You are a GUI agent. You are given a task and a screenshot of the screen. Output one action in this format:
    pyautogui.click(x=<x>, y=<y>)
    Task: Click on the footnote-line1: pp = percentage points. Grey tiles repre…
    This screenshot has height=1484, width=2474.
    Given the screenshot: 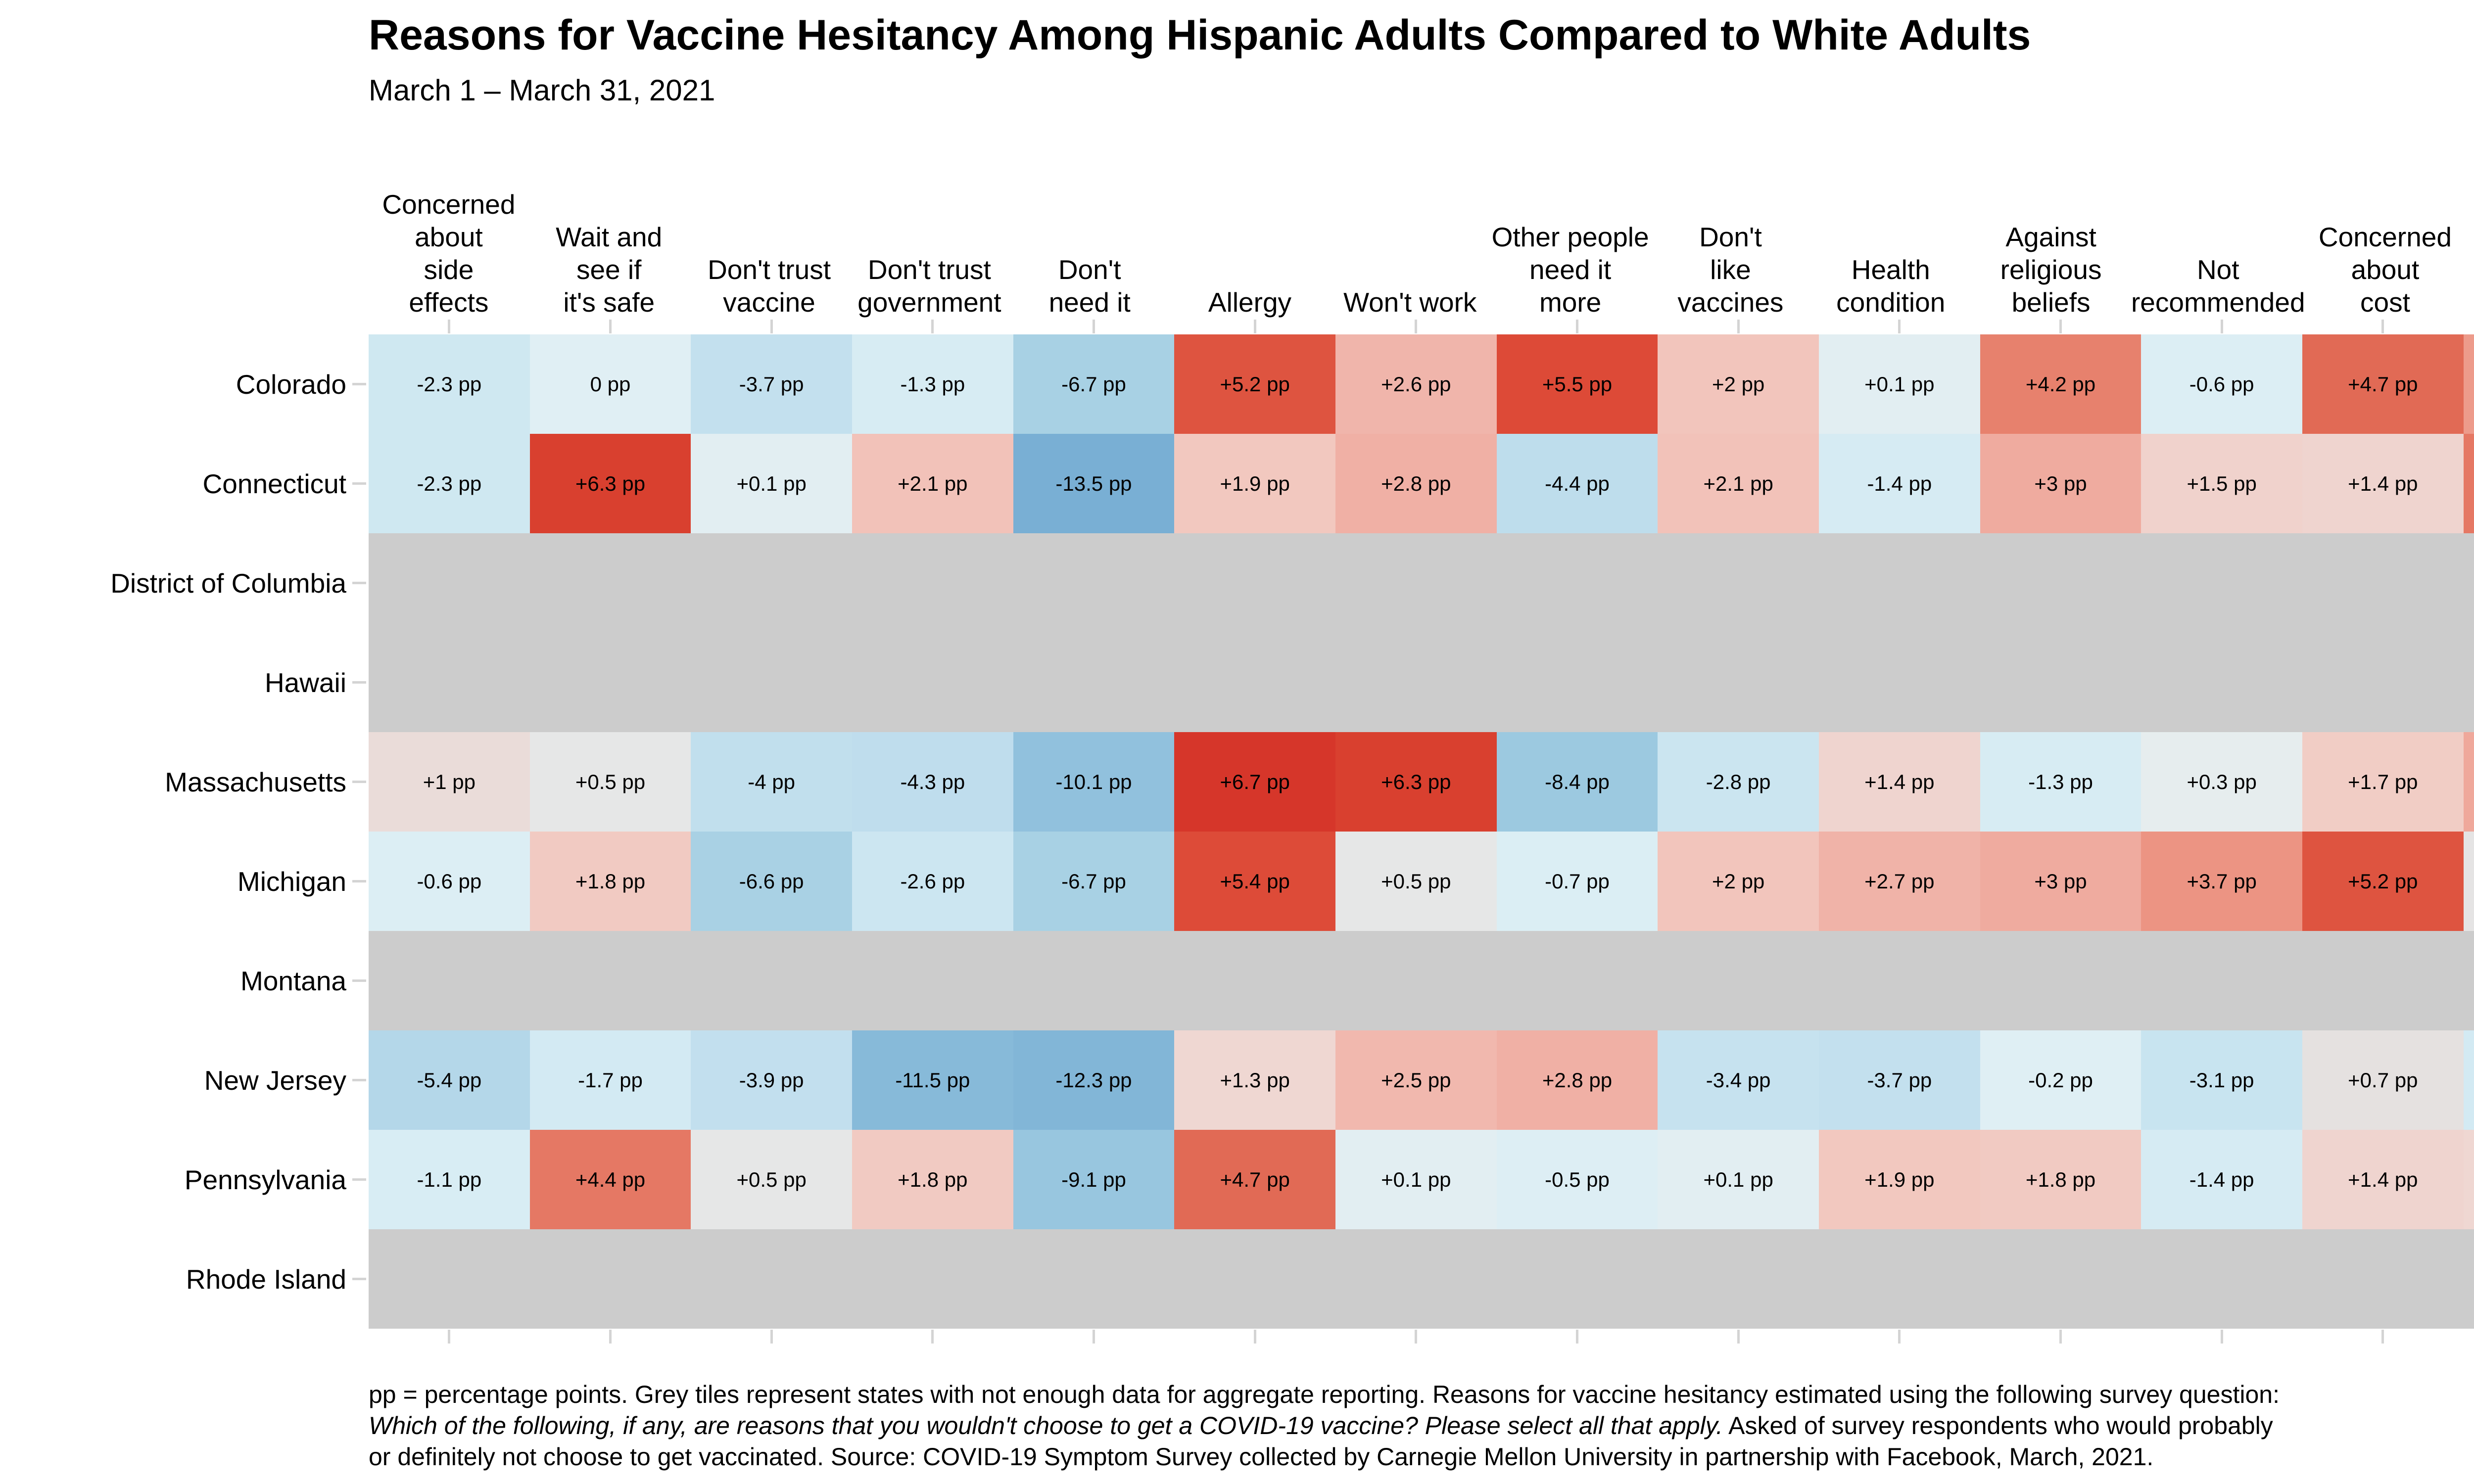 What is the action you would take?
    pyautogui.click(x=1325, y=1394)
    